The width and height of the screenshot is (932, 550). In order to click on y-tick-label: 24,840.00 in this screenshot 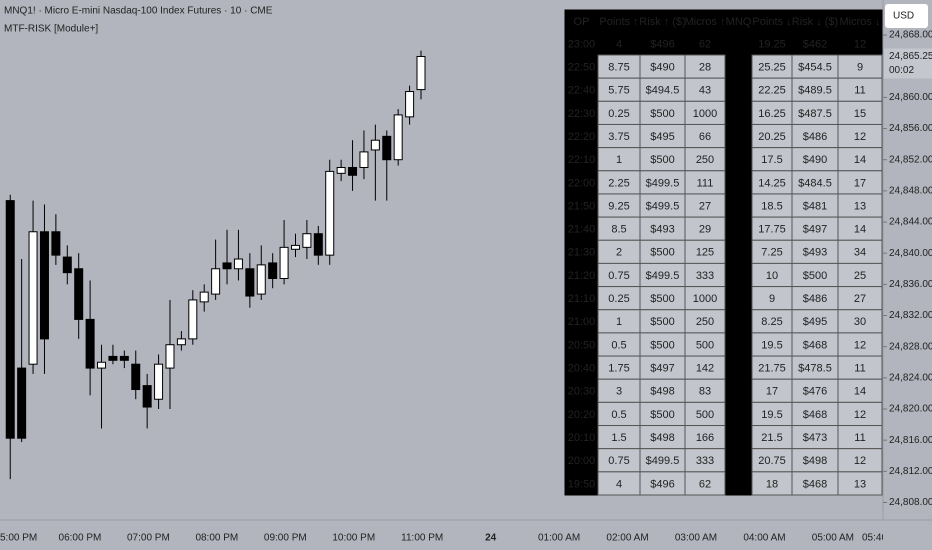, I will do `click(910, 253)`.